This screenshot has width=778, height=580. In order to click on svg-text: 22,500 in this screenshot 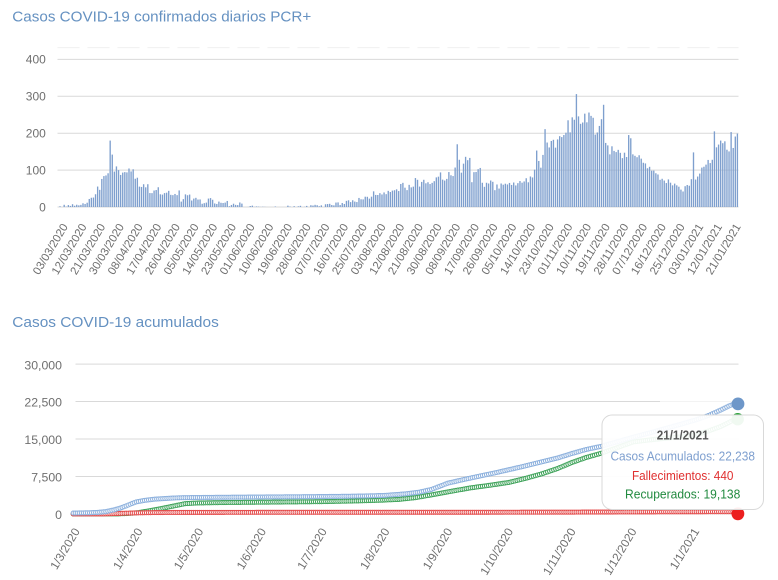, I will do `click(43, 403)`.